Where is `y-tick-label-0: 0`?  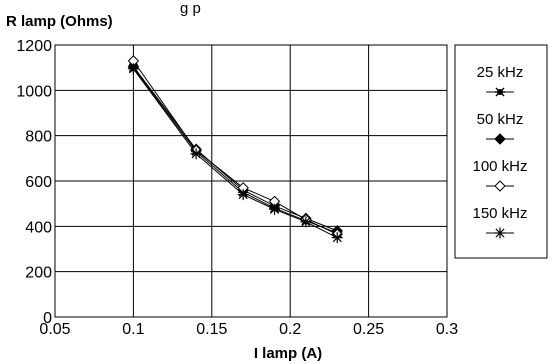
y-tick-label-0: 0 is located at coordinates (47, 318).